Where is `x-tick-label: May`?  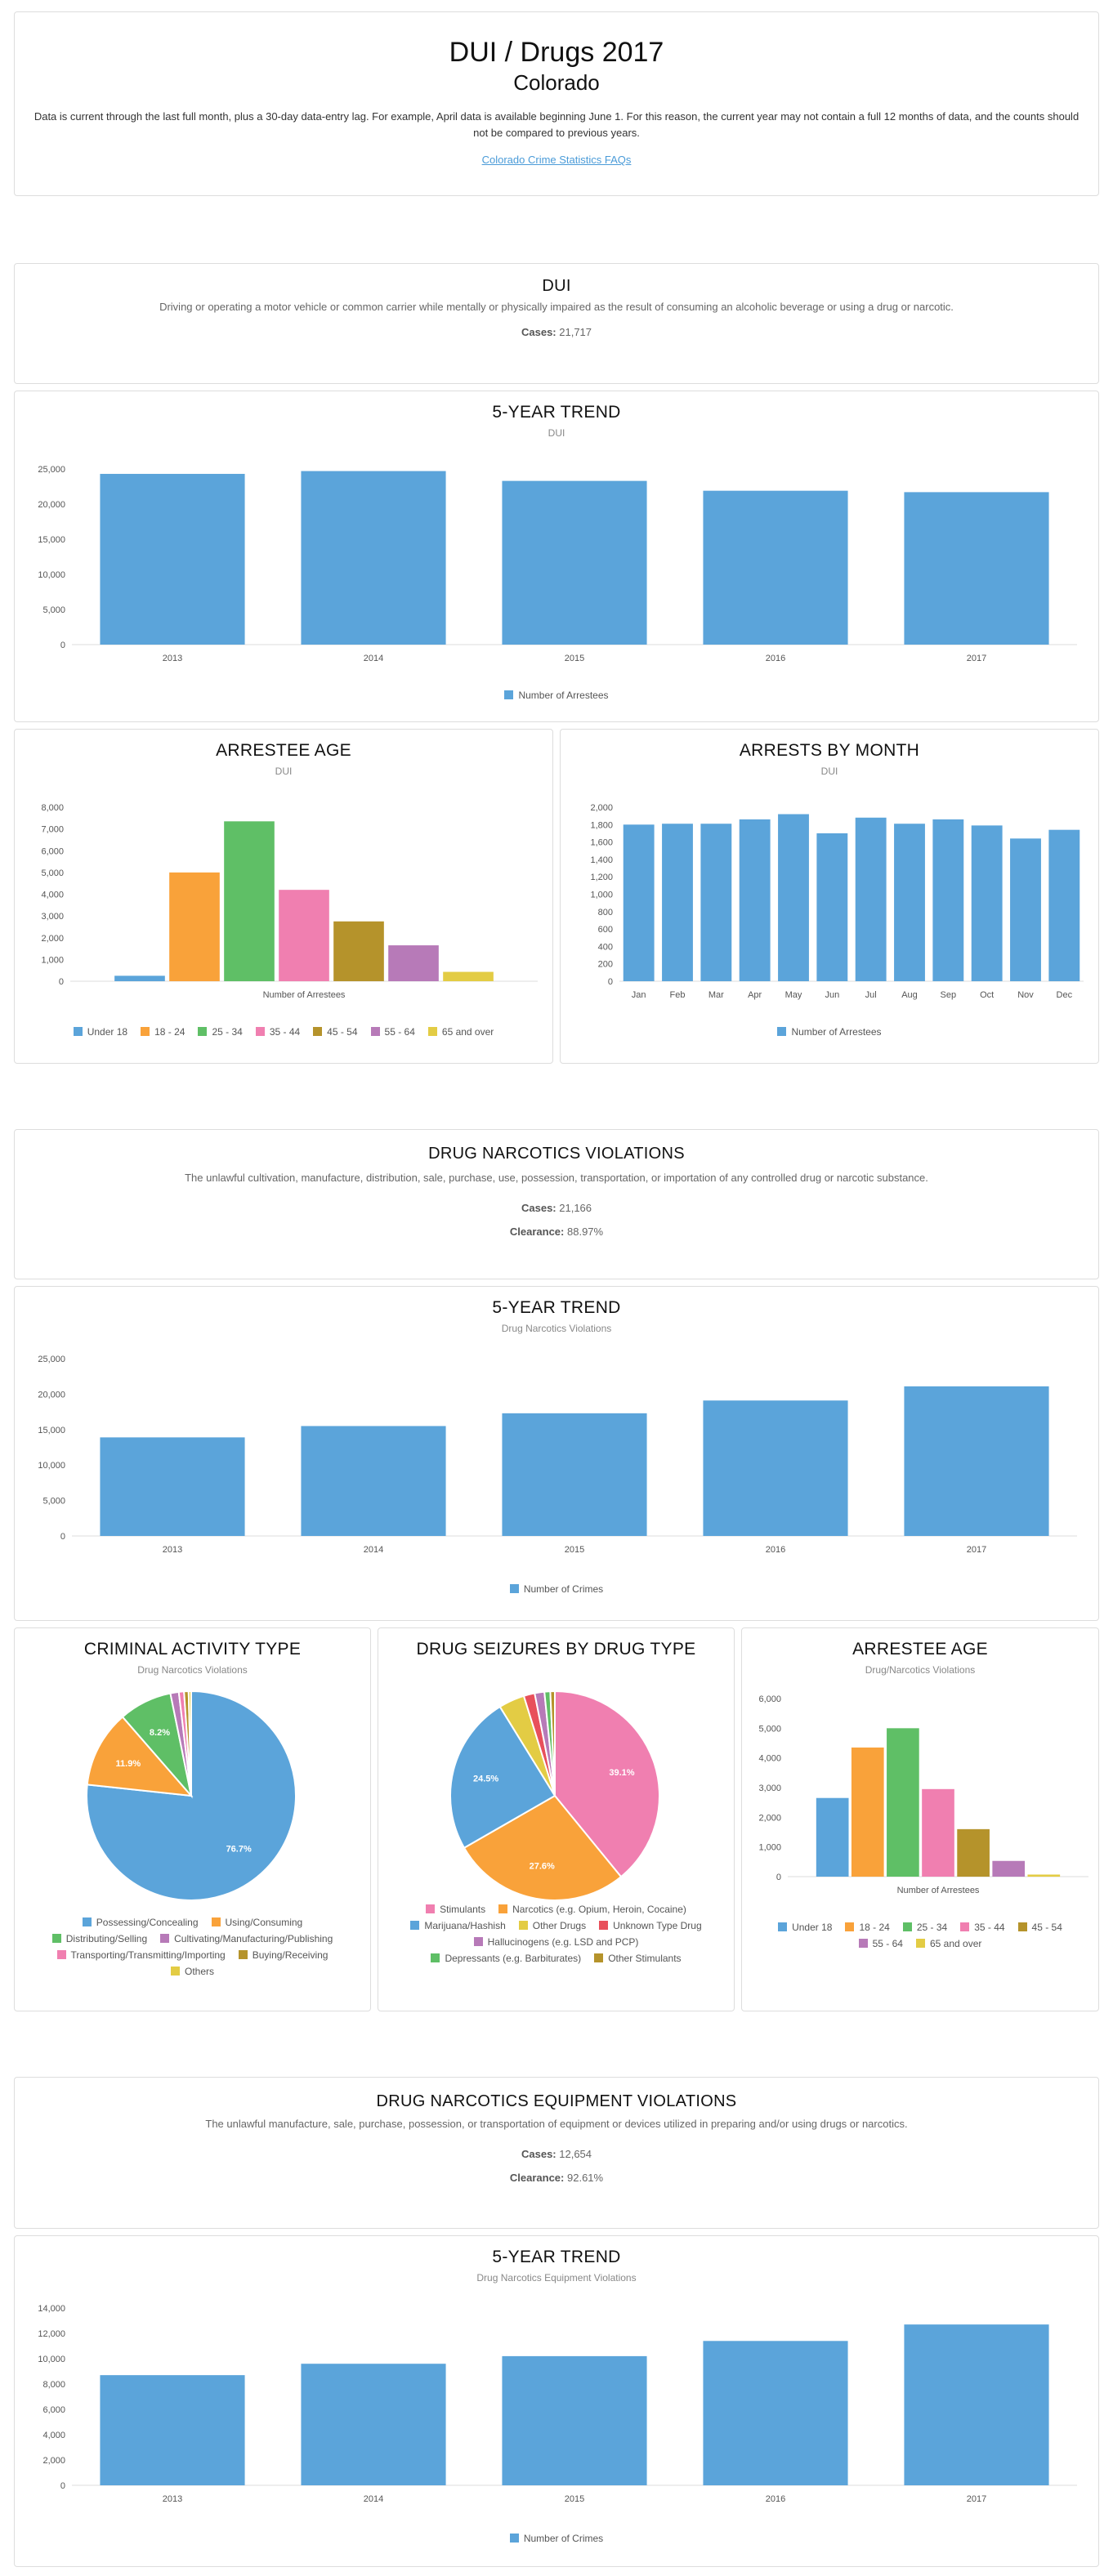 x-tick-label: May is located at coordinates (793, 995).